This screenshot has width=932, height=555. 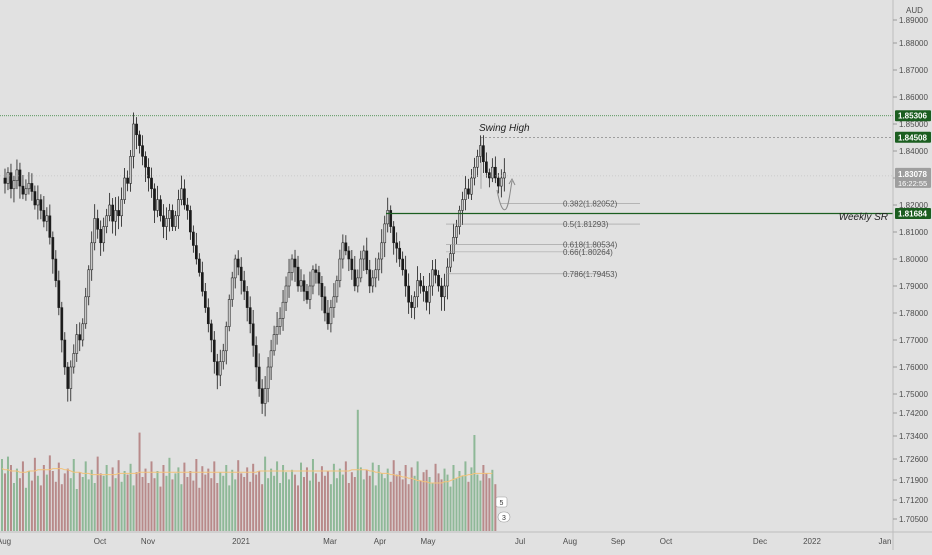 I want to click on price-tick-label: 1.72600, so click(x=913, y=459).